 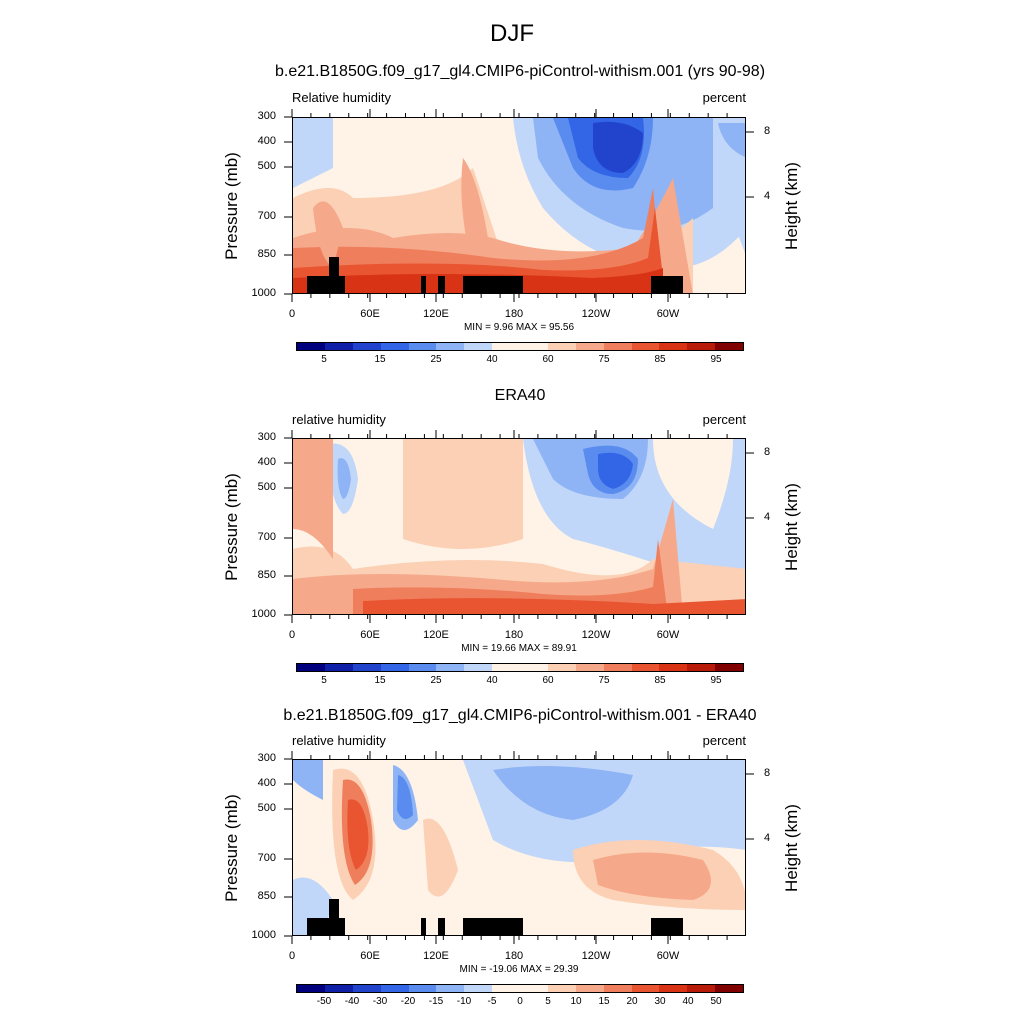 I want to click on panel-2-ylabel: Pressure (mb), so click(x=231, y=527).